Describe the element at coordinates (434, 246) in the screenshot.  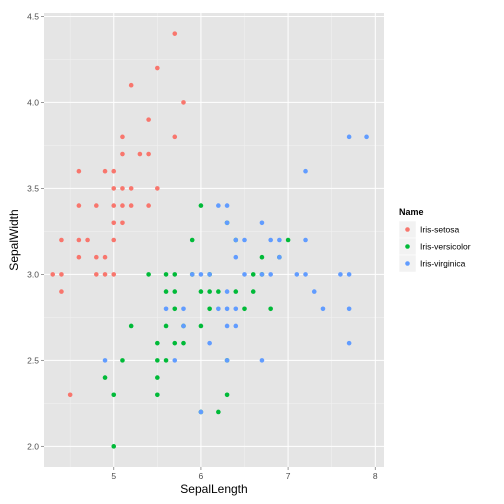
I see `legend-items: Iris-setosa Iris-versicolor Iris-virginica` at that location.